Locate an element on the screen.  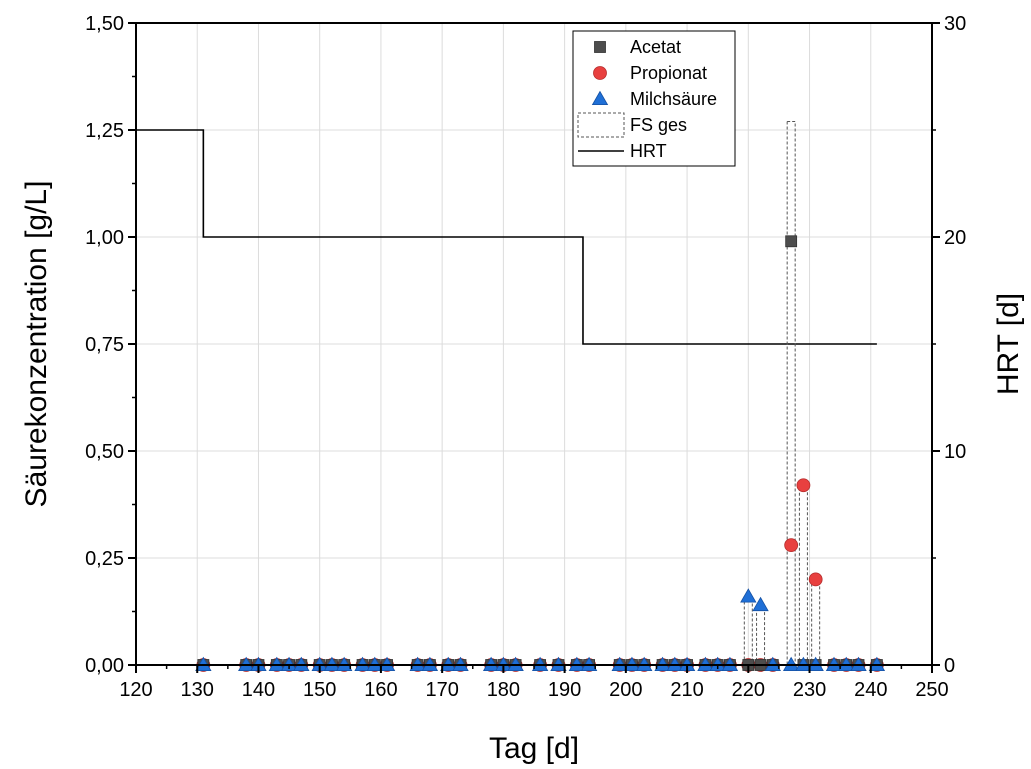
y-tick-label: 1,25 is located at coordinates (104, 131).